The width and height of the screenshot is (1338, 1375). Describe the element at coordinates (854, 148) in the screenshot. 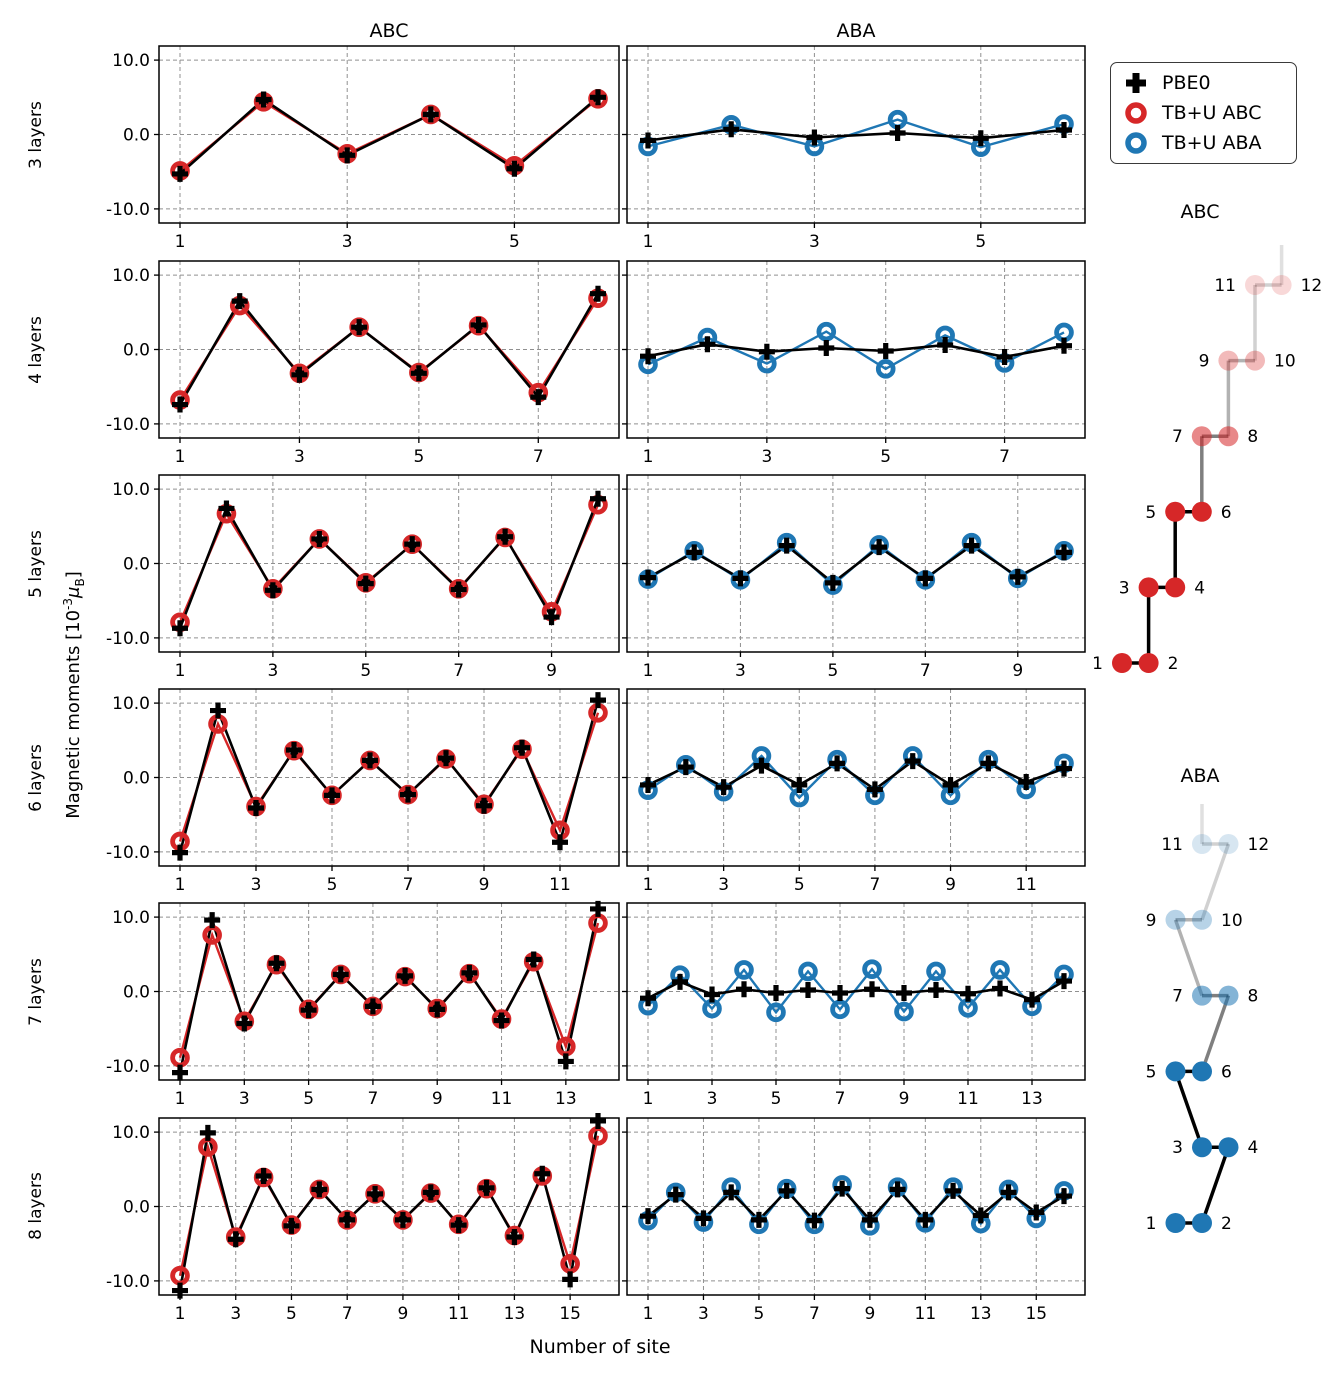

I see `subplot-3-layers-aba: 1 3 5` at that location.